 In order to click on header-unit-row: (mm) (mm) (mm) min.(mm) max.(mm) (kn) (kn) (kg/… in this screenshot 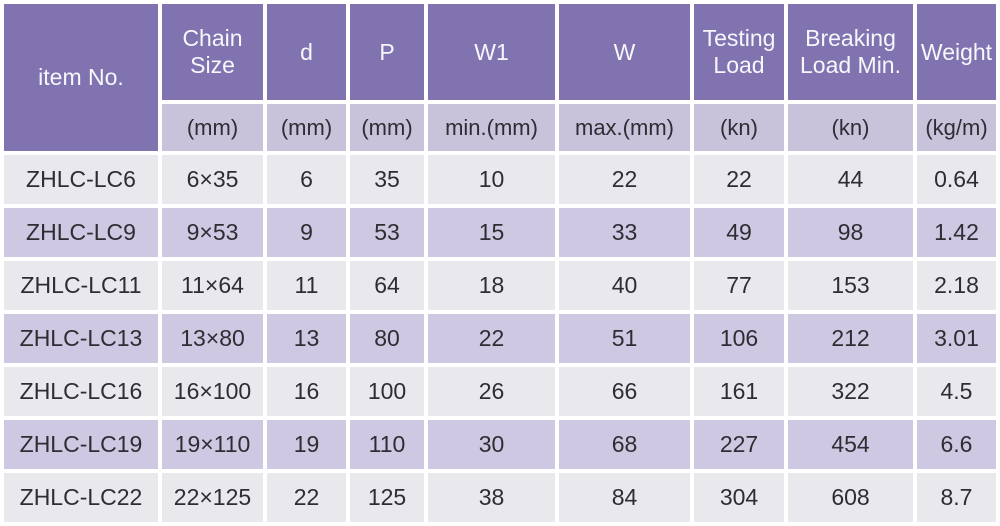, I will do `click(500, 127)`.